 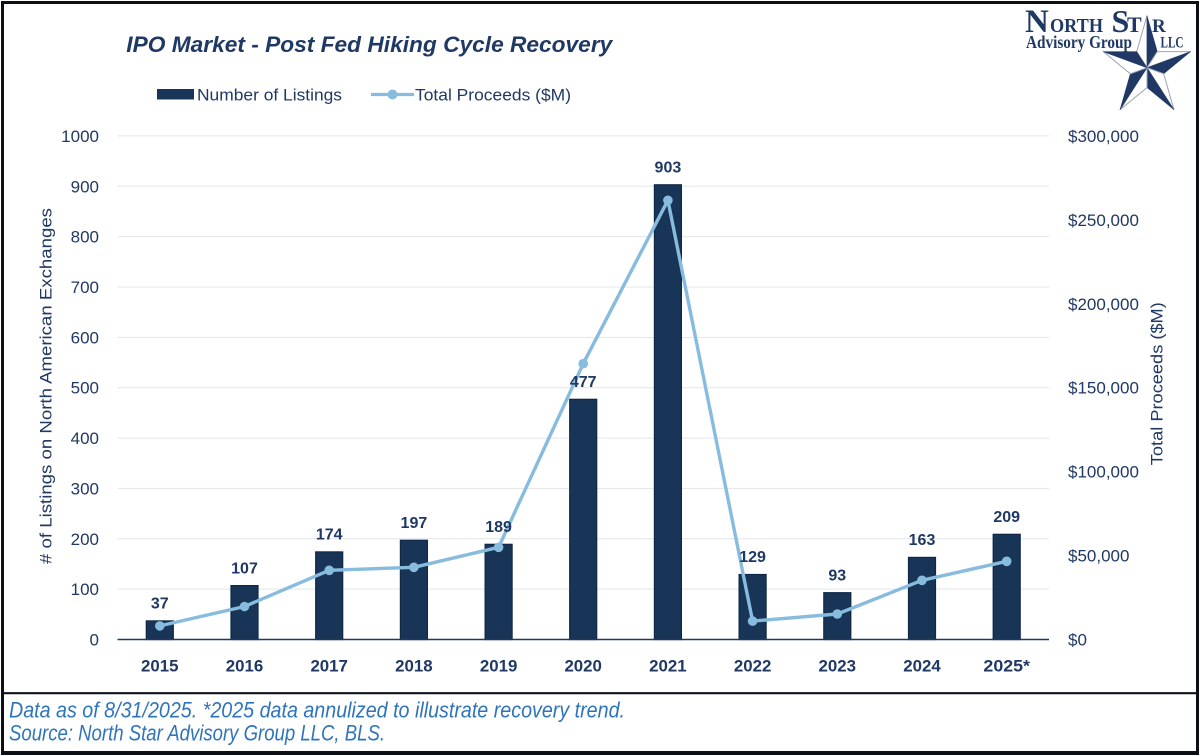 What do you see at coordinates (85, 287) in the screenshot?
I see `svg-text: 700` at bounding box center [85, 287].